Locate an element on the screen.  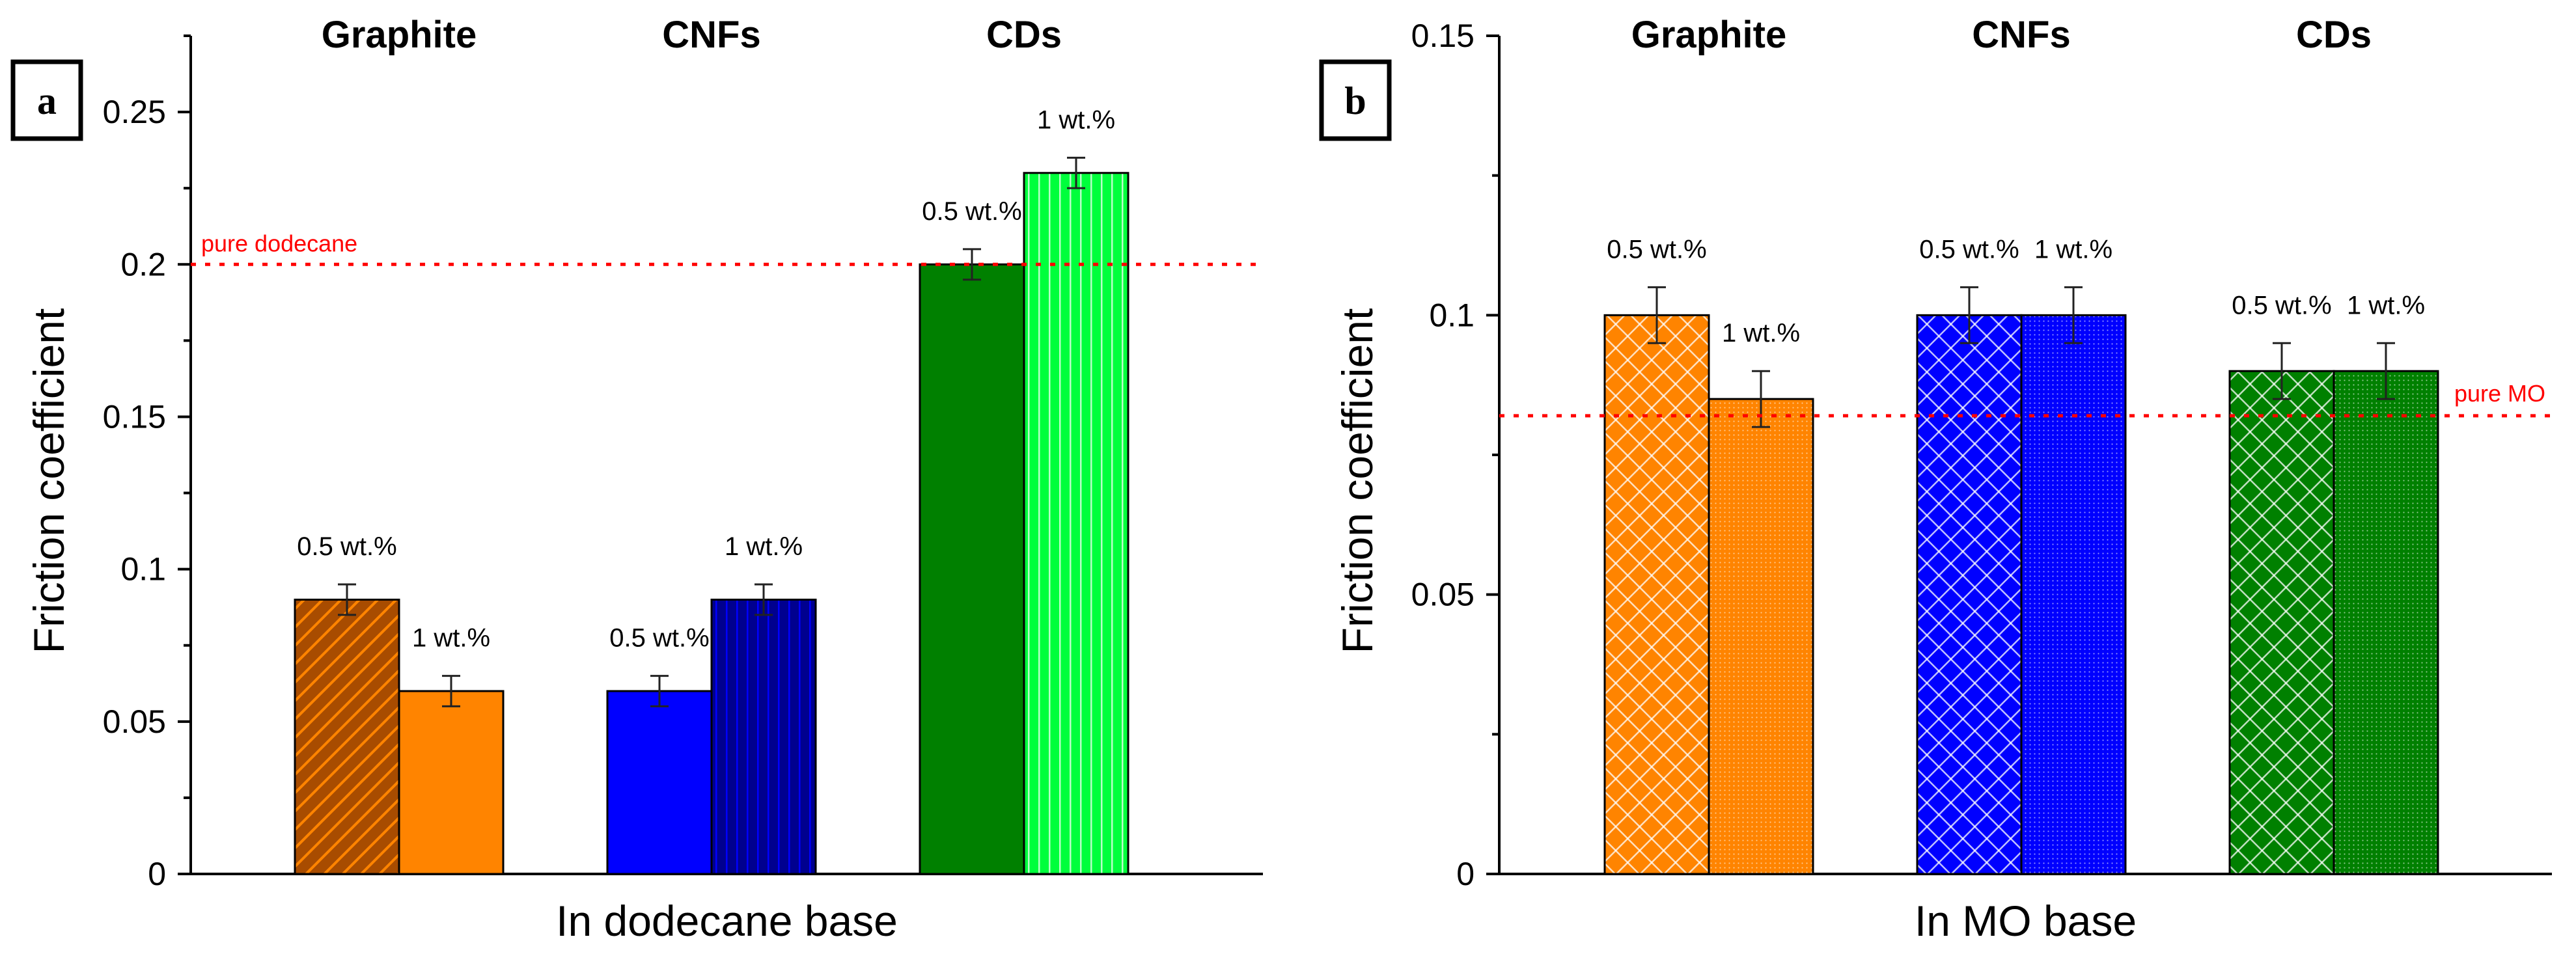
x-axis-title: In MO base is located at coordinates (2026, 921).